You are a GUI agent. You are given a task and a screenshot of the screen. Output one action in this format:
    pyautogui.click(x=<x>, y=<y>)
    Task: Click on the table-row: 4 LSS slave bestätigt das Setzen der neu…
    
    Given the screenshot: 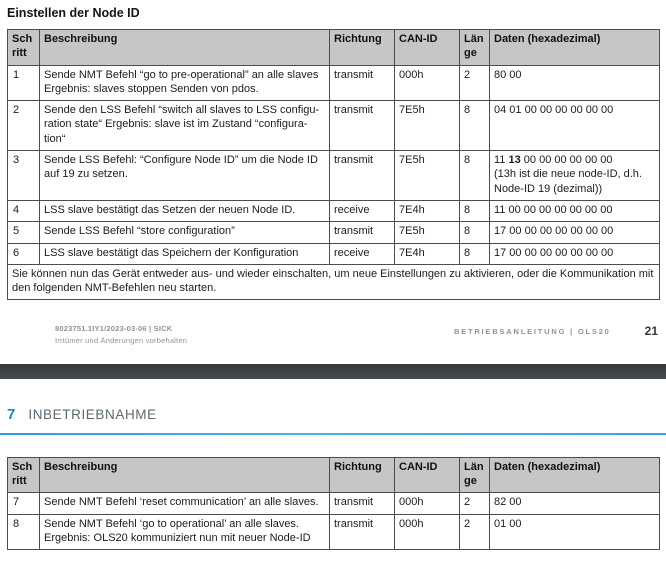 What is the action you would take?
    pyautogui.click(x=333, y=211)
    